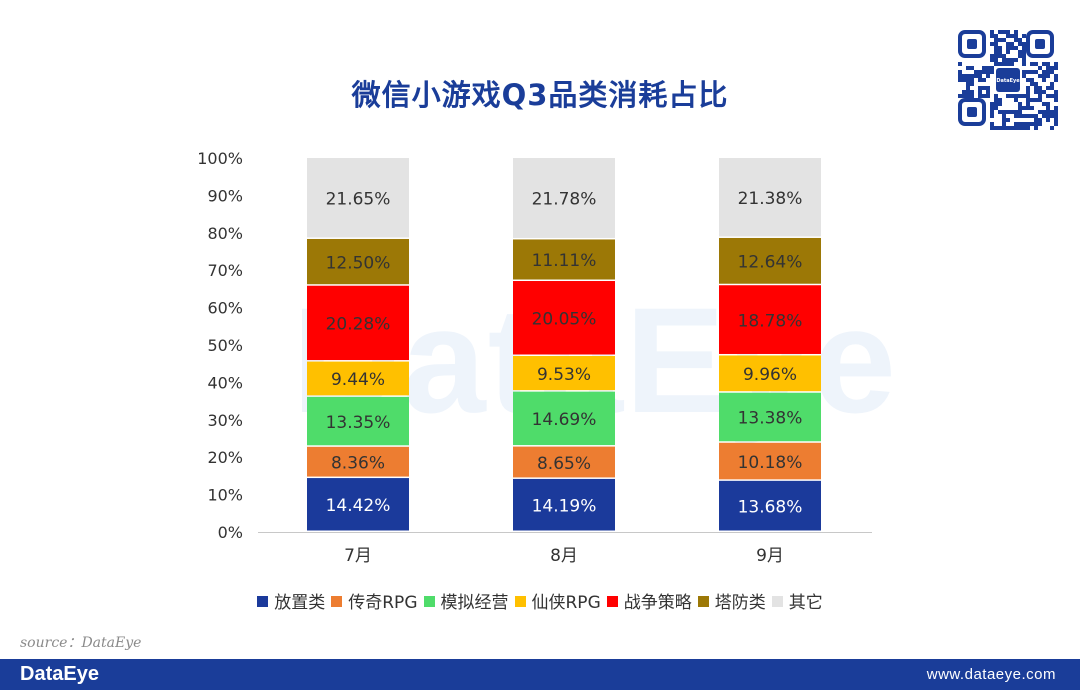 Image resolution: width=1080 pixels, height=690 pixels. I want to click on legend-label: 仙侠RPG, so click(566, 603).